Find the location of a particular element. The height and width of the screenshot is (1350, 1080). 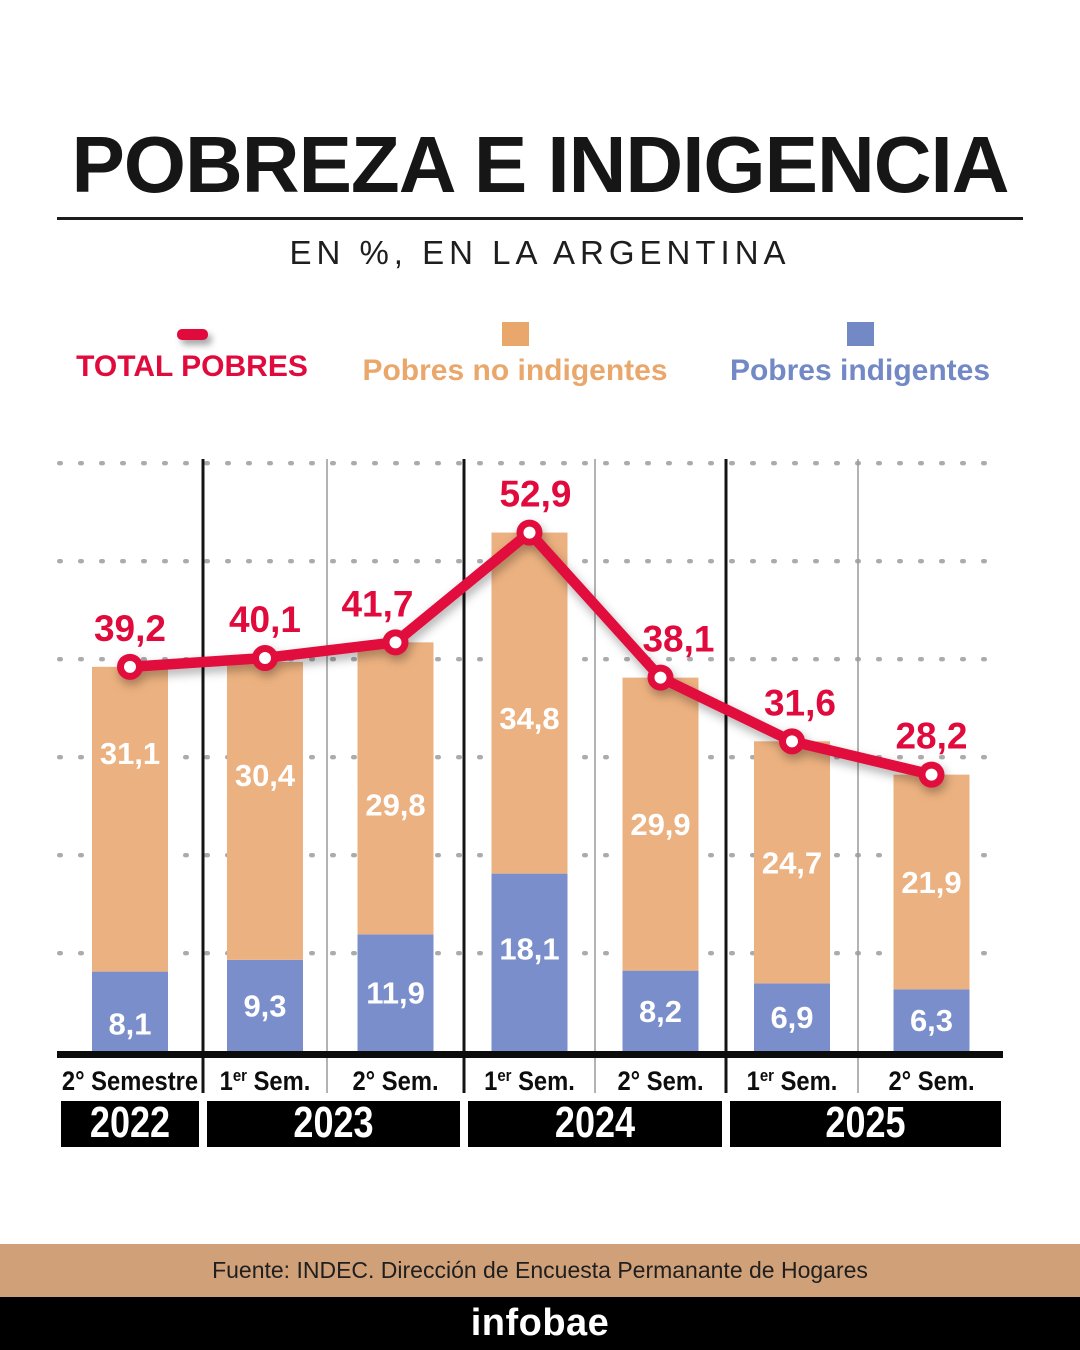

page-subtitle: EN %, EN LA ARGENTINA is located at coordinates (540, 252).